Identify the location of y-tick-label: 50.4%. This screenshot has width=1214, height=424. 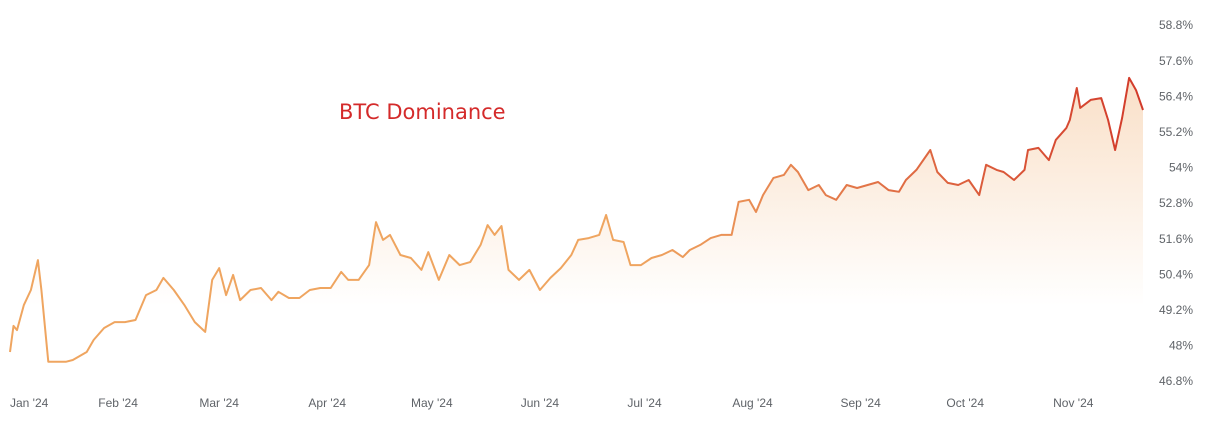
(1176, 274).